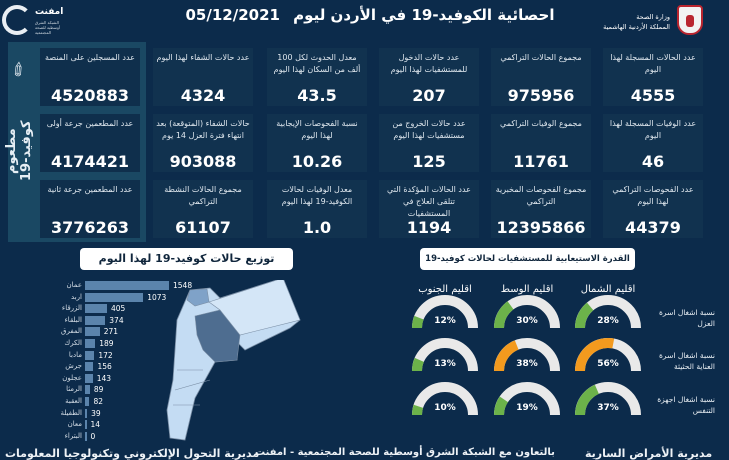  Describe the element at coordinates (317, 95) in the screenshot. I see `card-value: 43.5` at that location.